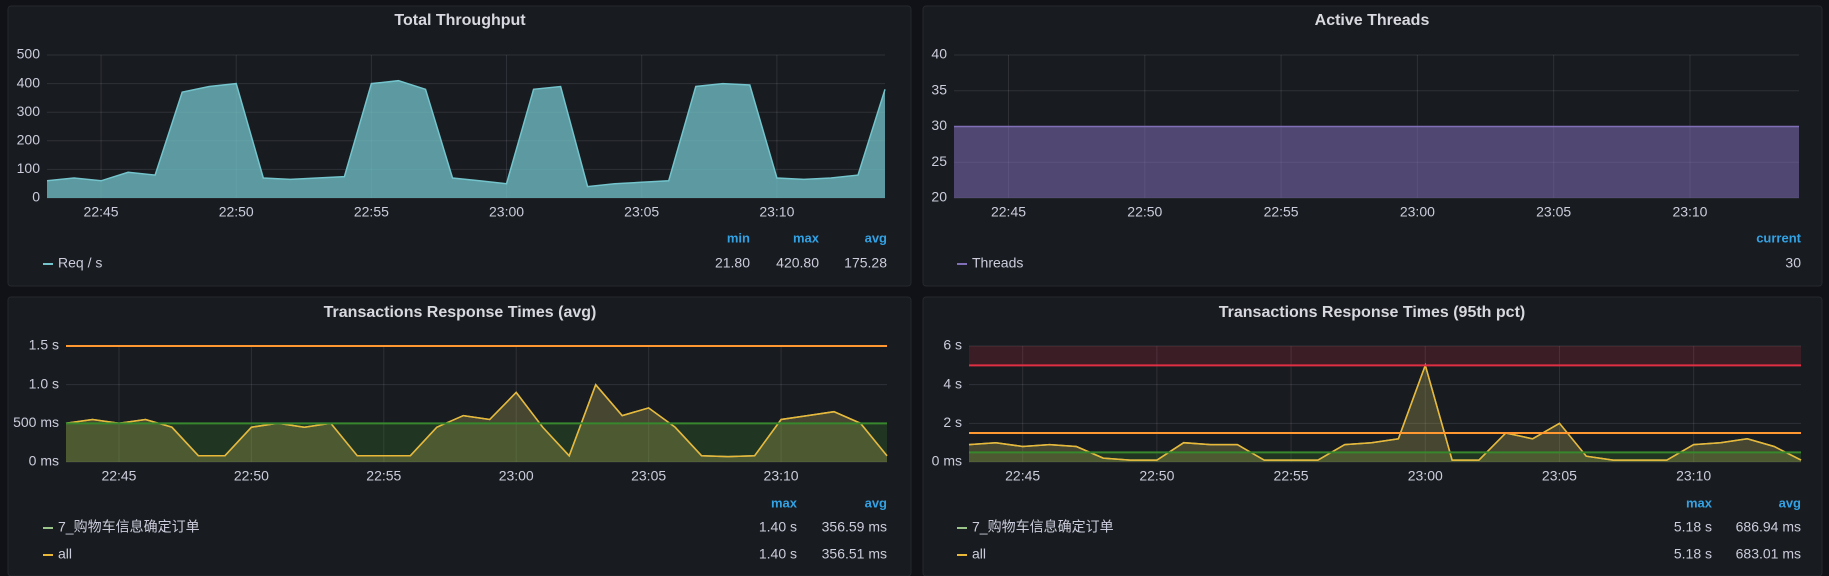  What do you see at coordinates (939, 125) in the screenshot?
I see `y-tick-label: 30` at bounding box center [939, 125].